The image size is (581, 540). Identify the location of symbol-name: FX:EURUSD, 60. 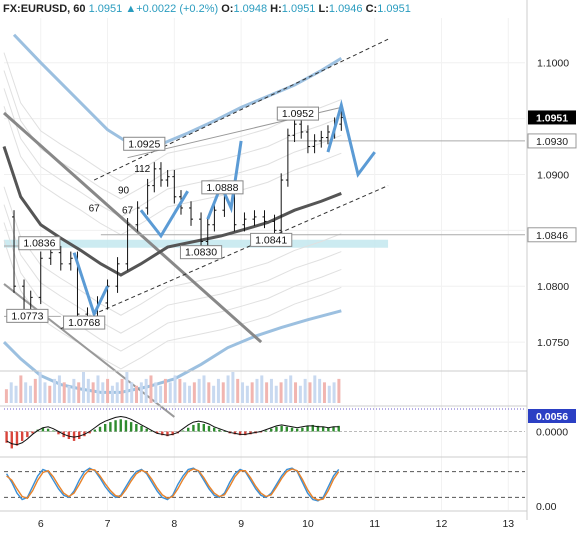
(44, 9).